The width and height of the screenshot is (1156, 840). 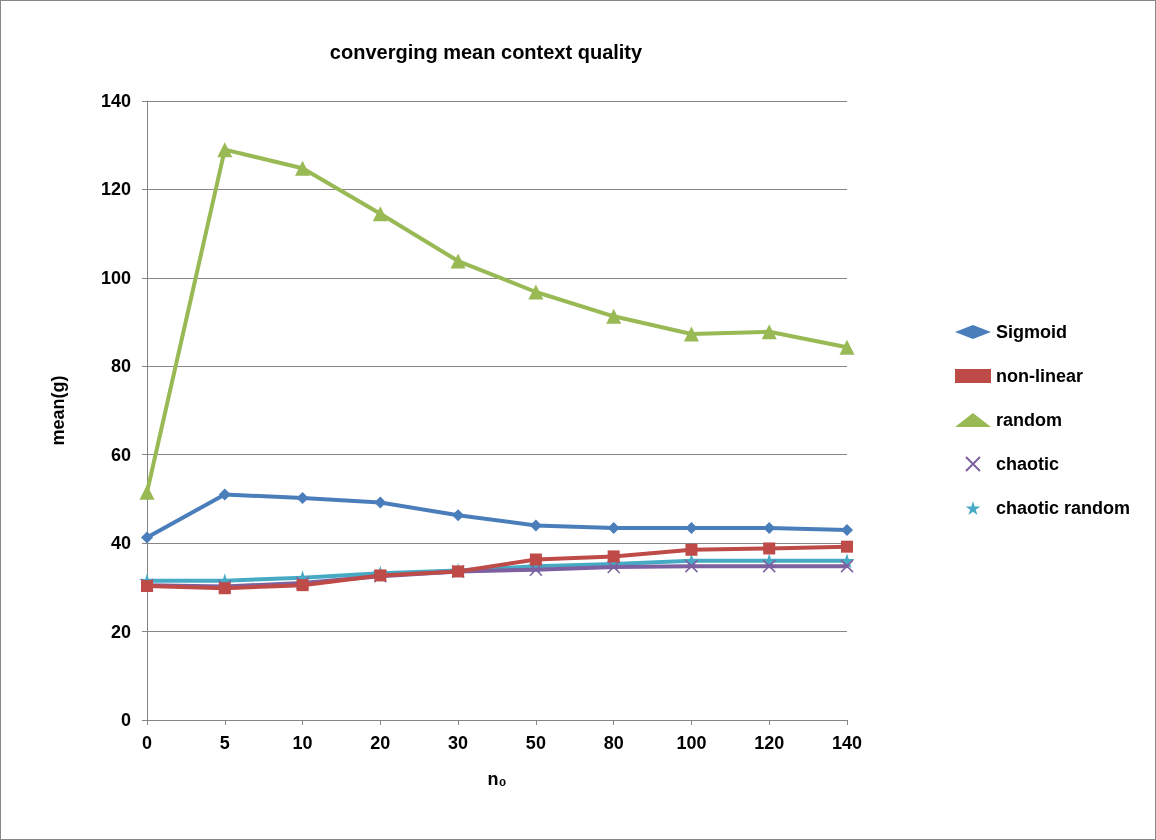 What do you see at coordinates (769, 743) in the screenshot?
I see `x-tick-label: 120` at bounding box center [769, 743].